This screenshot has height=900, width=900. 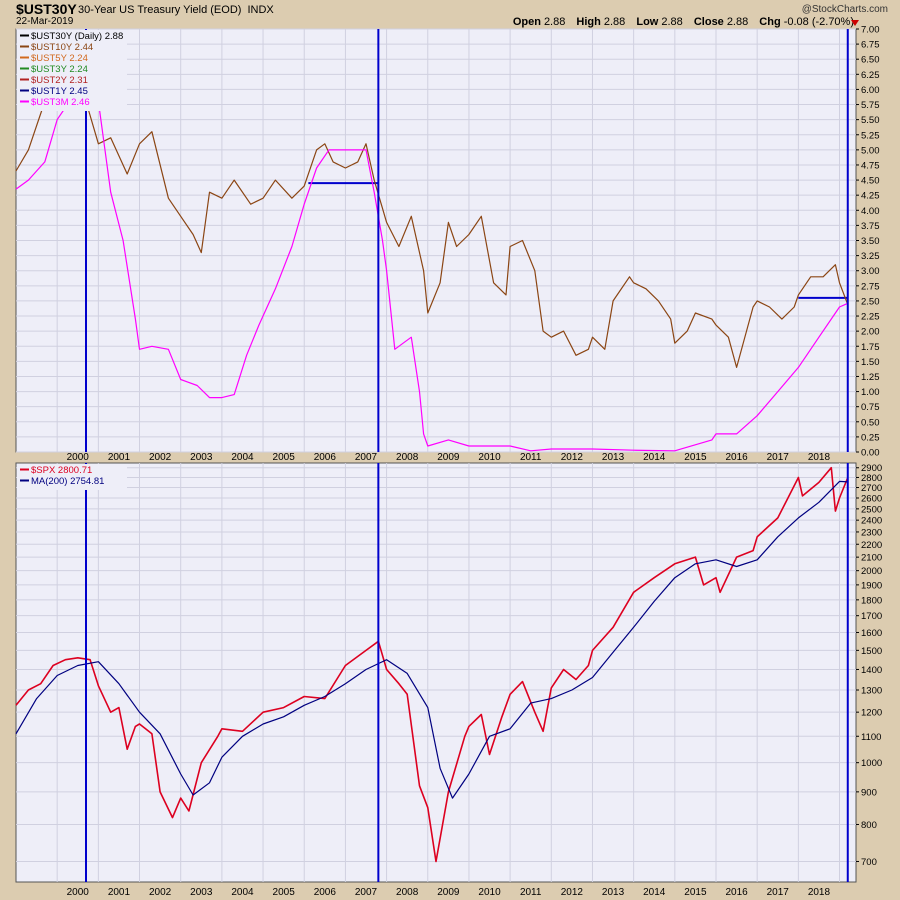 I want to click on y-tick-label: 900, so click(x=869, y=792).